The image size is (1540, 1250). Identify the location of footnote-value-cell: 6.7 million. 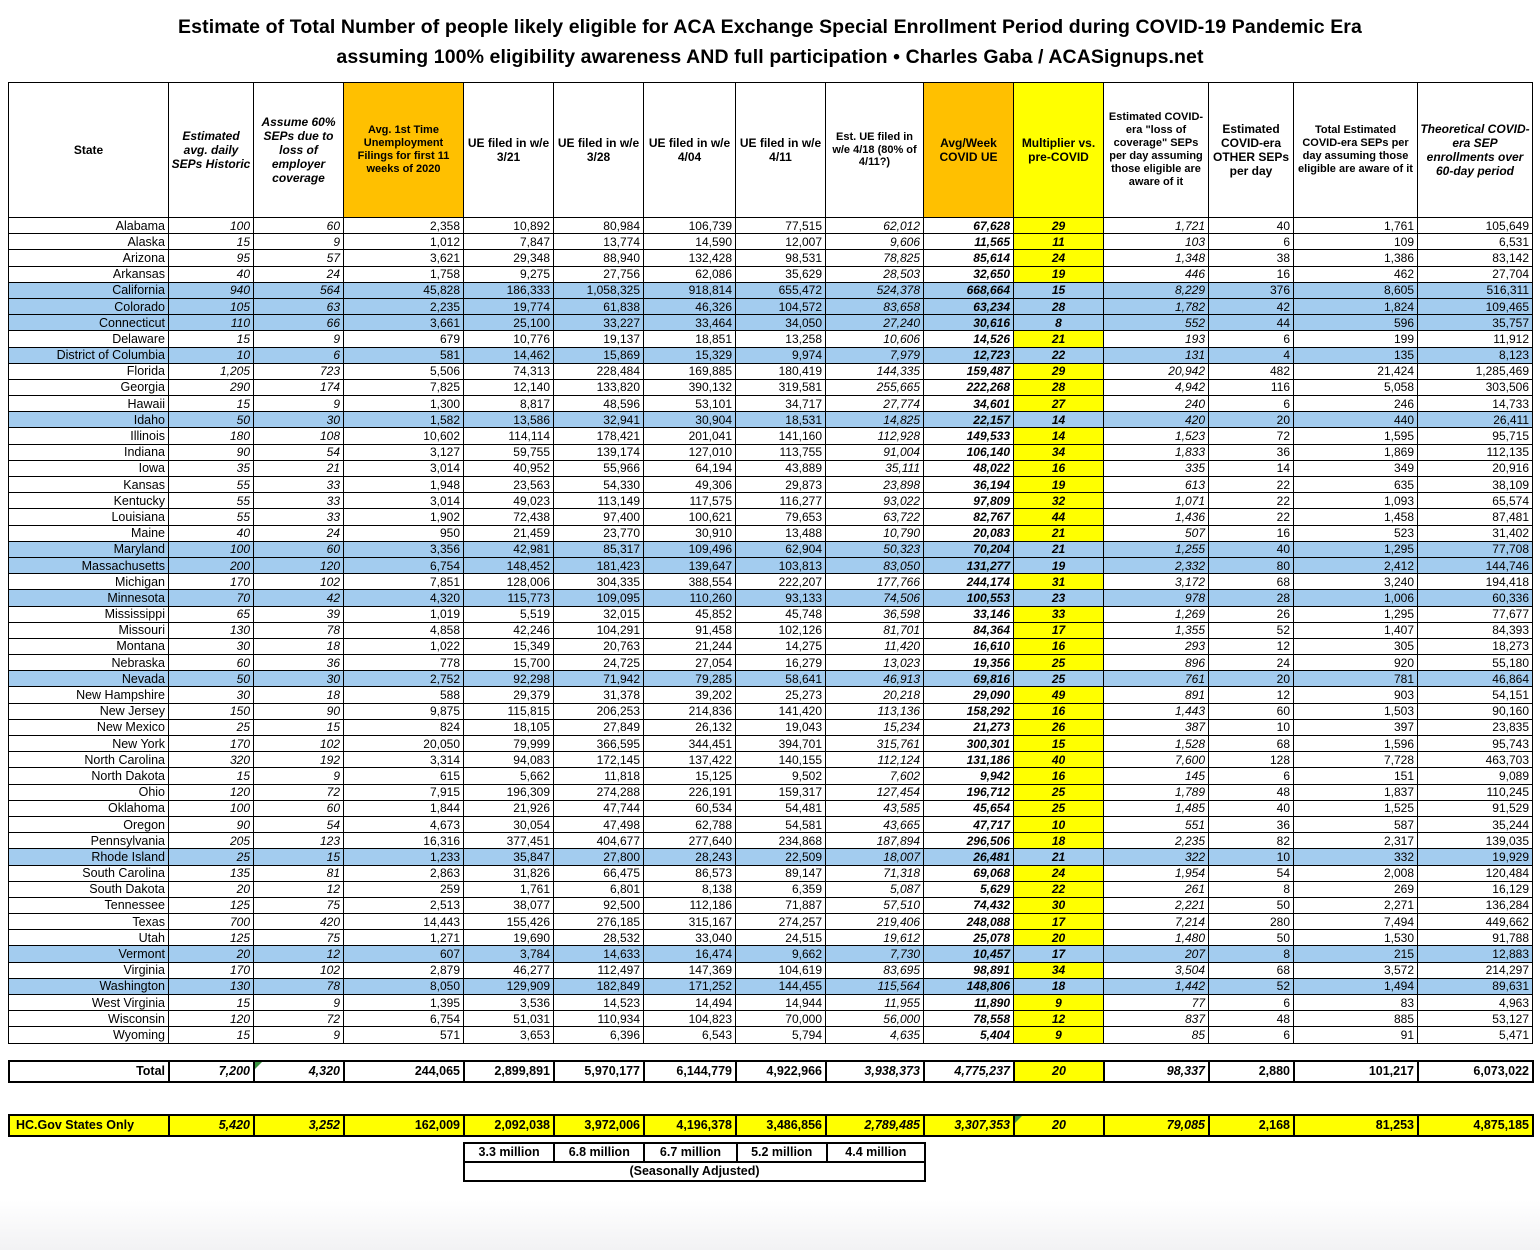
(690, 1152).